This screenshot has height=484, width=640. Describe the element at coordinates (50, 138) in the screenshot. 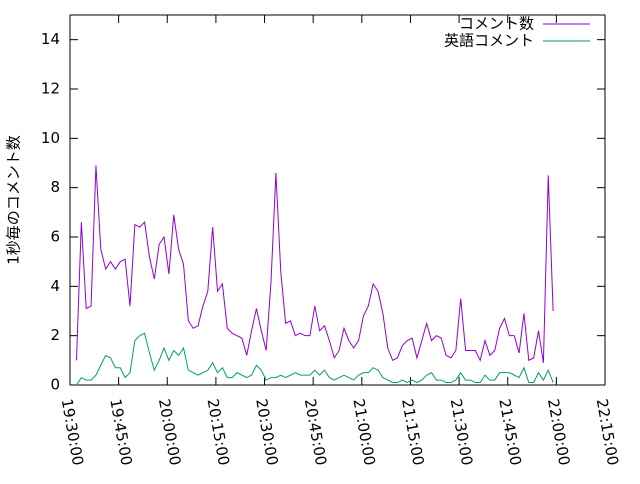

I see `y-tick-label: 10` at that location.